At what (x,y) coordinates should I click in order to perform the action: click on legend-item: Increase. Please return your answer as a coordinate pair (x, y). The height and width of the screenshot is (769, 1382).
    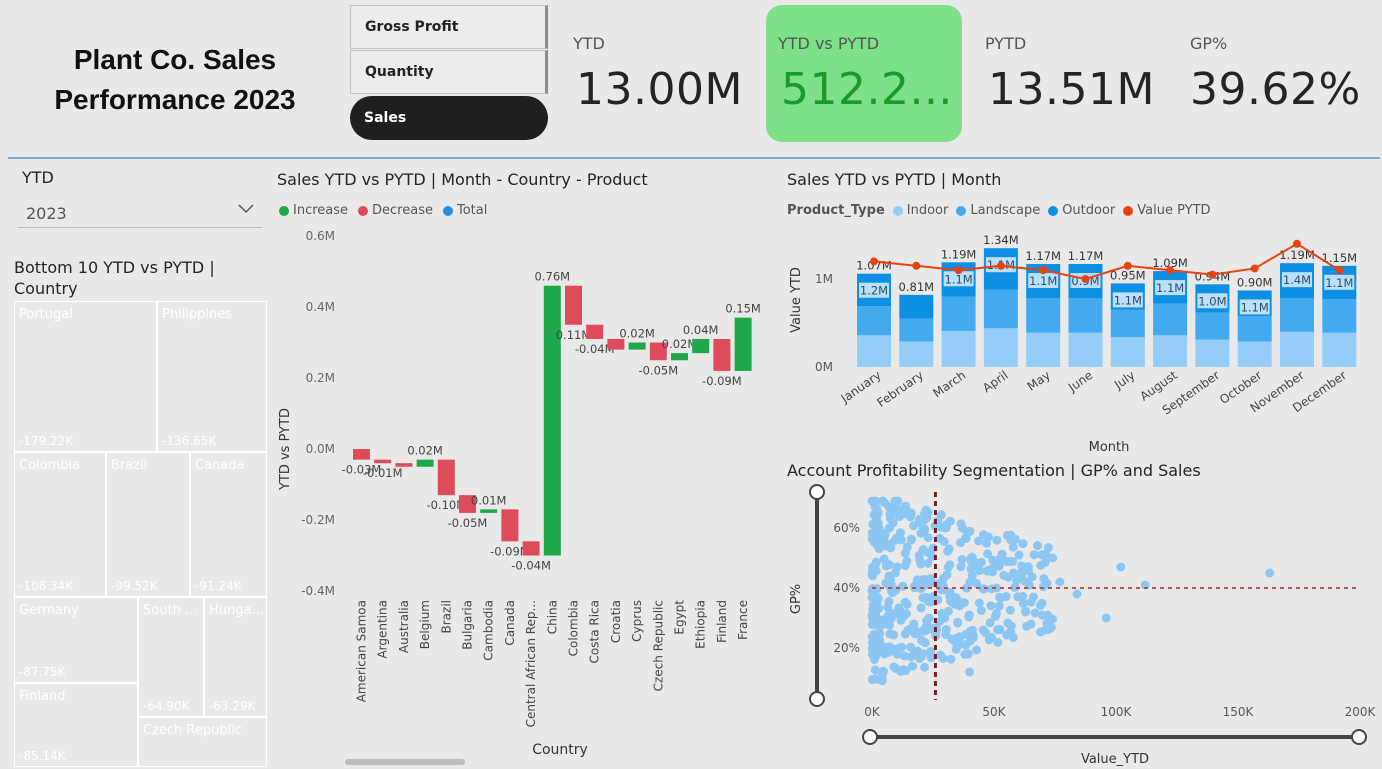
    Looking at the image, I should click on (313, 210).